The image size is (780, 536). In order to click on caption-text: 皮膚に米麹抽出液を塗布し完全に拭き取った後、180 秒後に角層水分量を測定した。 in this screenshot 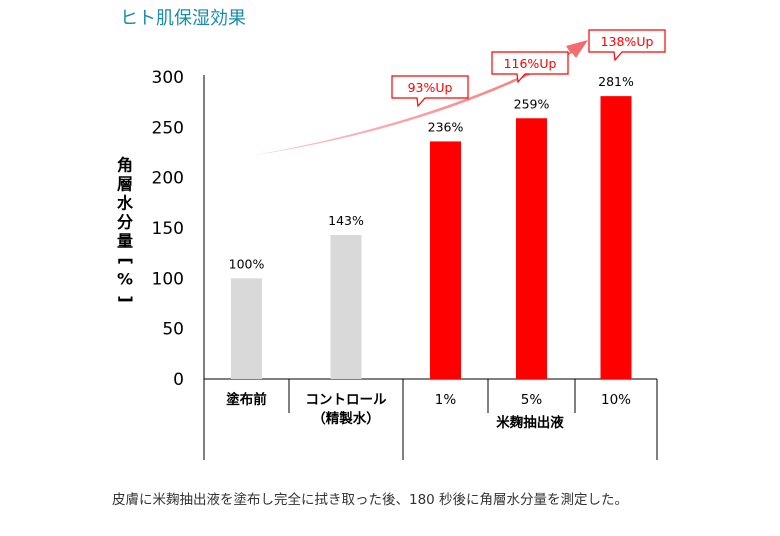, I will do `click(370, 500)`.